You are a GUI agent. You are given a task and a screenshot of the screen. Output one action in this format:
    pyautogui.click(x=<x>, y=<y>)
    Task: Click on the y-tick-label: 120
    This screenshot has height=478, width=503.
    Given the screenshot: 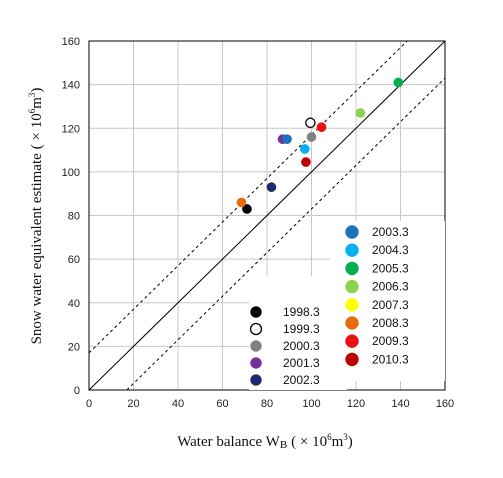 What is the action you would take?
    pyautogui.click(x=71, y=129)
    